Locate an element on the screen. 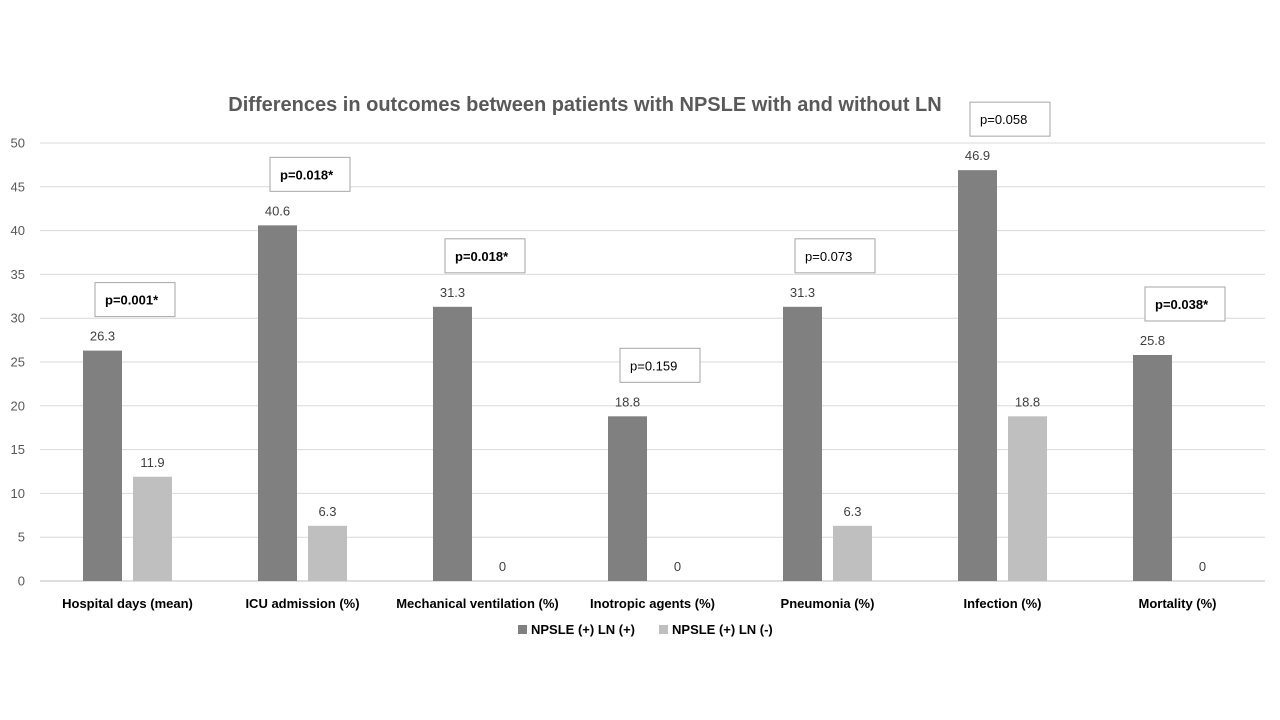  p-value-text: p=0.001* is located at coordinates (132, 300).